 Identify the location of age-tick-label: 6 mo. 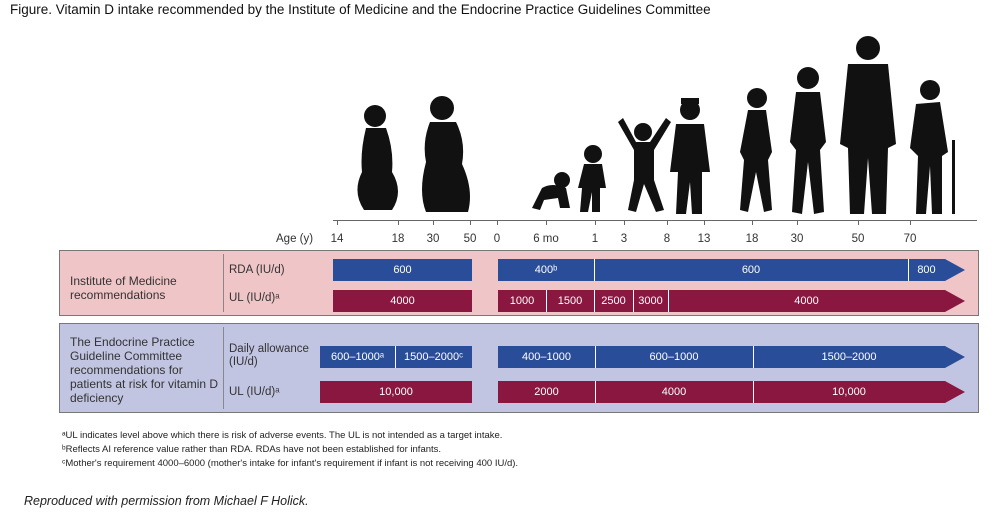
(546, 239).